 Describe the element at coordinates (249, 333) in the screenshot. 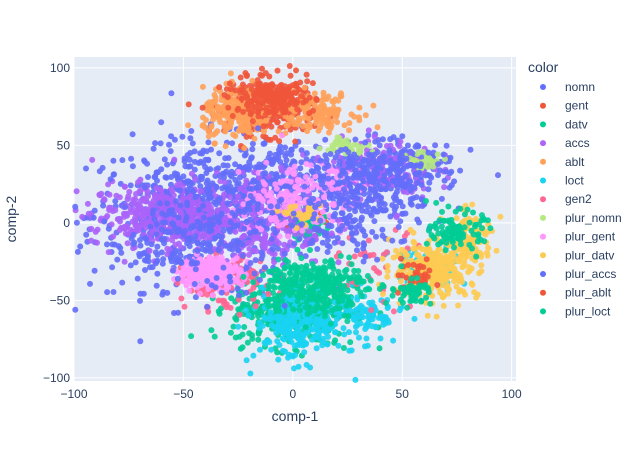

I see `point-datv` at that location.